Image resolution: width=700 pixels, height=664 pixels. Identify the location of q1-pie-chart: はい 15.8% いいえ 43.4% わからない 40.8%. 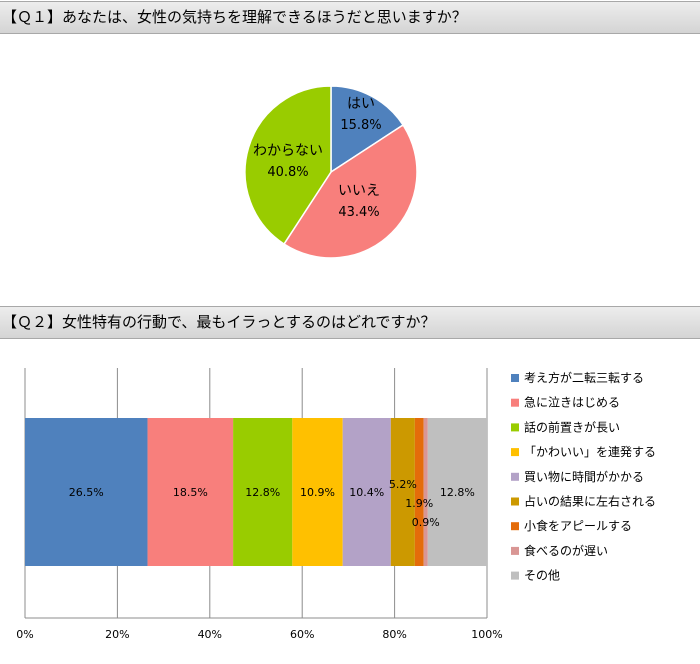
(331, 172).